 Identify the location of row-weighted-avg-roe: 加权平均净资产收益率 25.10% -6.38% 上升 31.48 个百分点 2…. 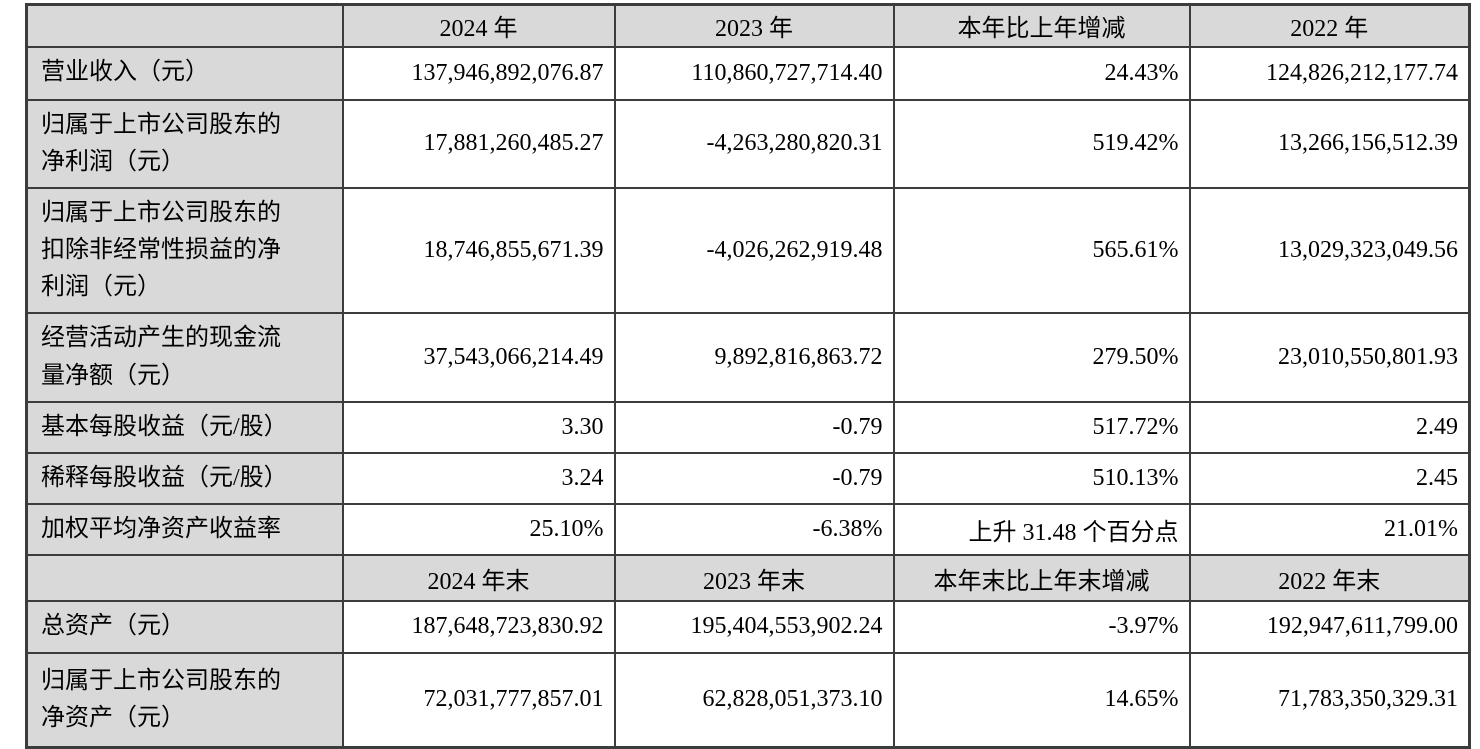
(748, 530).